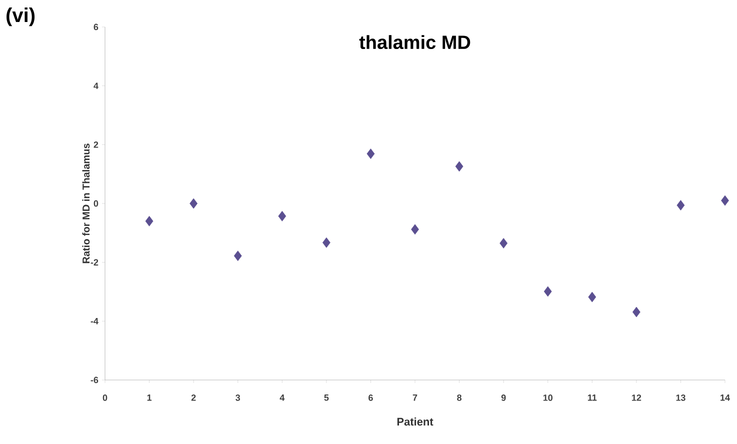 This screenshot has width=737, height=444. Describe the element at coordinates (725, 397) in the screenshot. I see `x-tick-label: 14` at that location.